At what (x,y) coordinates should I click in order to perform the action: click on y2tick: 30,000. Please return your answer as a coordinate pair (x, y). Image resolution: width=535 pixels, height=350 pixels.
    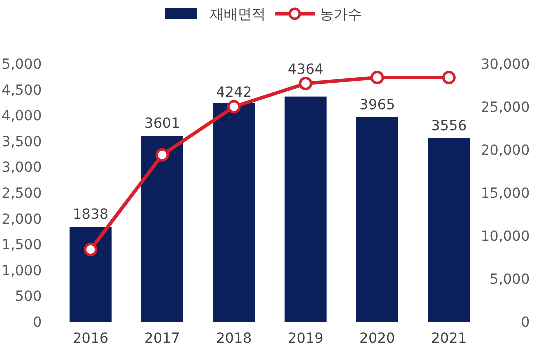
    Looking at the image, I should click on (505, 65).